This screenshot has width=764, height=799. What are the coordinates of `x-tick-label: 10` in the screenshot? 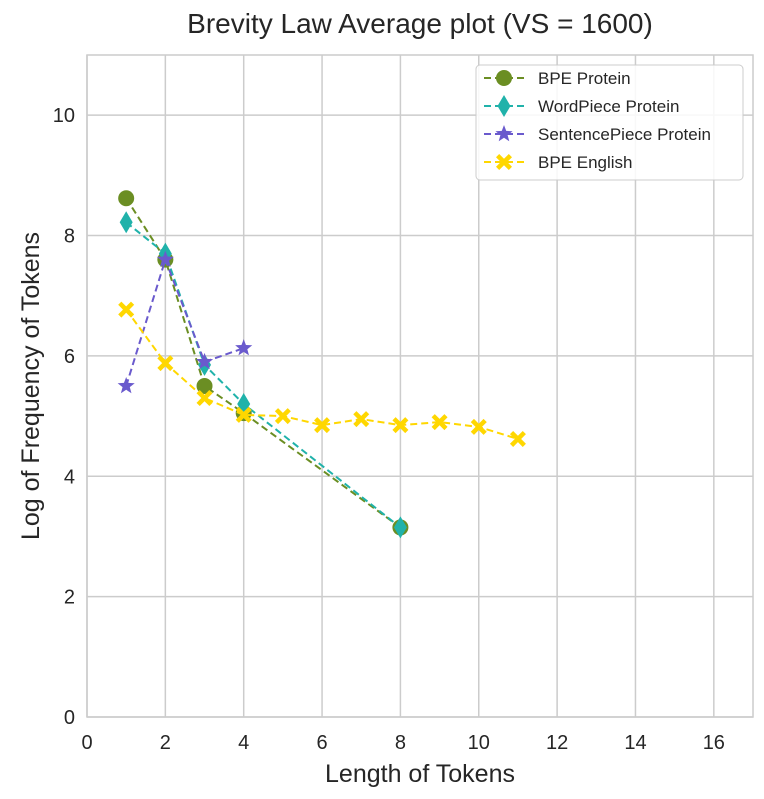 It's located at (479, 743).